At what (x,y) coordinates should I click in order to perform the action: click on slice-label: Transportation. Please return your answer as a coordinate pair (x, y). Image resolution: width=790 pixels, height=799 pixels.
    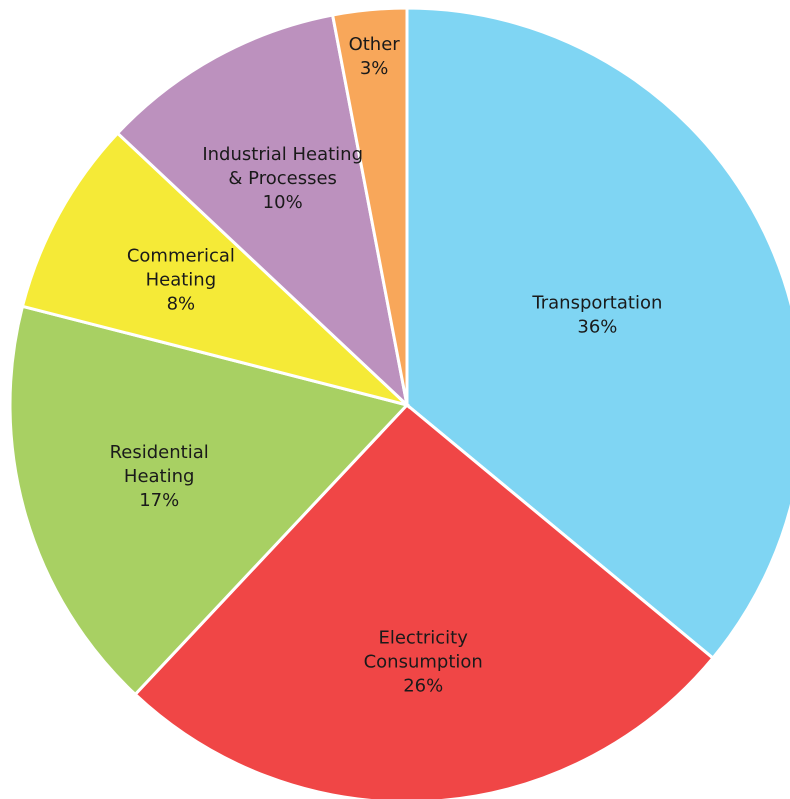
    Looking at the image, I should click on (596, 302).